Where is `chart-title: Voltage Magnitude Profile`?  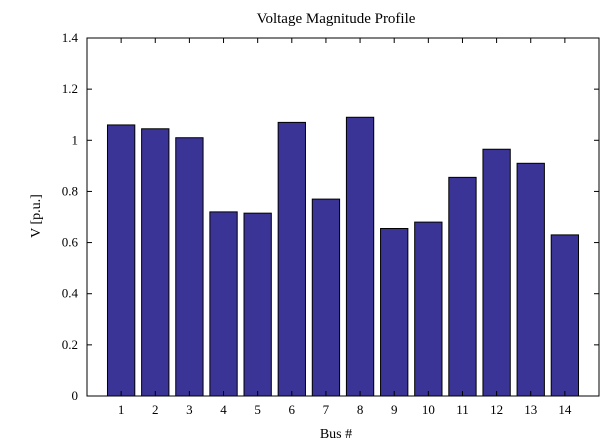 chart-title: Voltage Magnitude Profile is located at coordinates (336, 19).